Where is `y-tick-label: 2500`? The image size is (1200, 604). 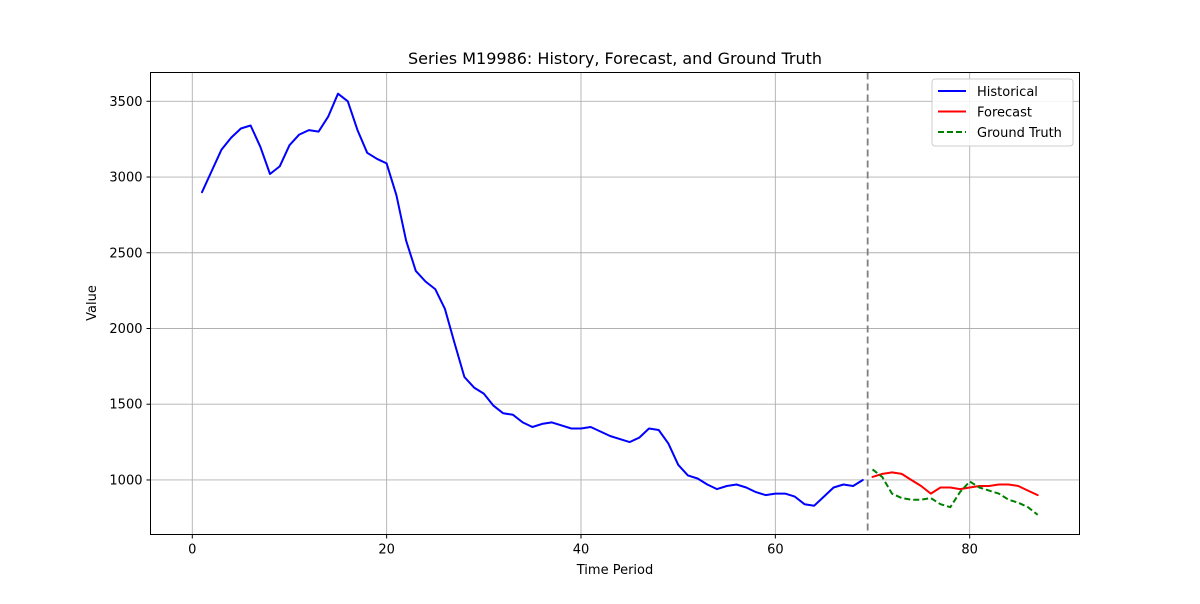 y-tick-label: 2500 is located at coordinates (125, 253).